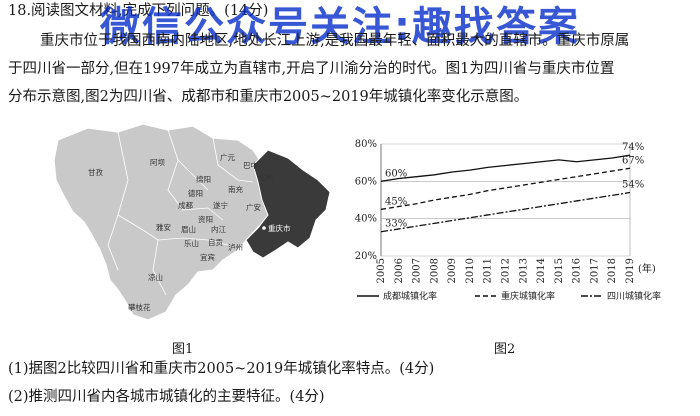 The width and height of the screenshot is (700, 416). What do you see at coordinates (288, 204) in the screenshot?
I see `chongqing-shape` at bounding box center [288, 204].